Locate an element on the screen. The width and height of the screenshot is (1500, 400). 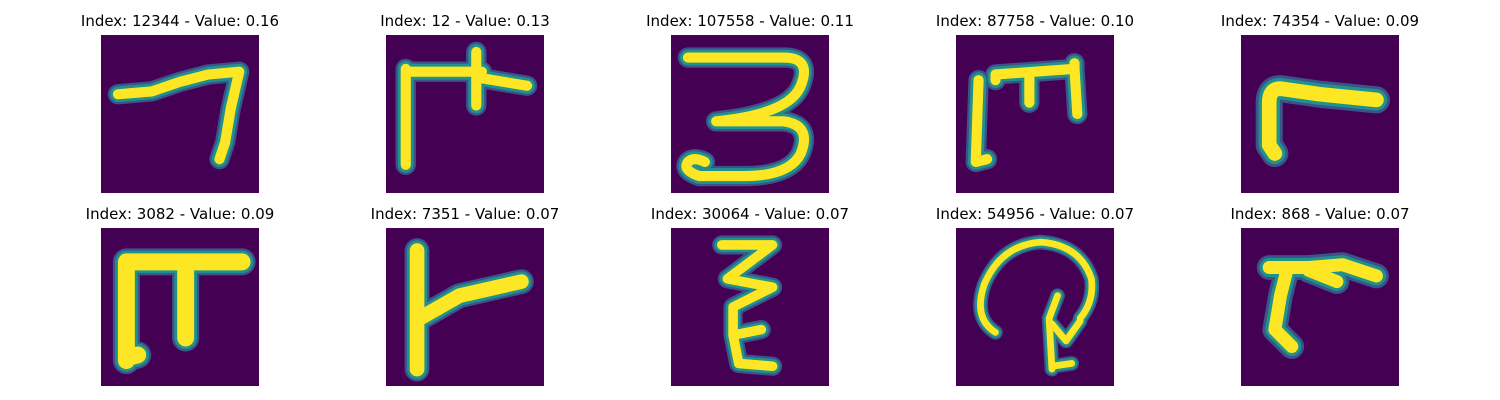
panel-title: Index: 7351 - Value: 0.07 is located at coordinates (465, 214).